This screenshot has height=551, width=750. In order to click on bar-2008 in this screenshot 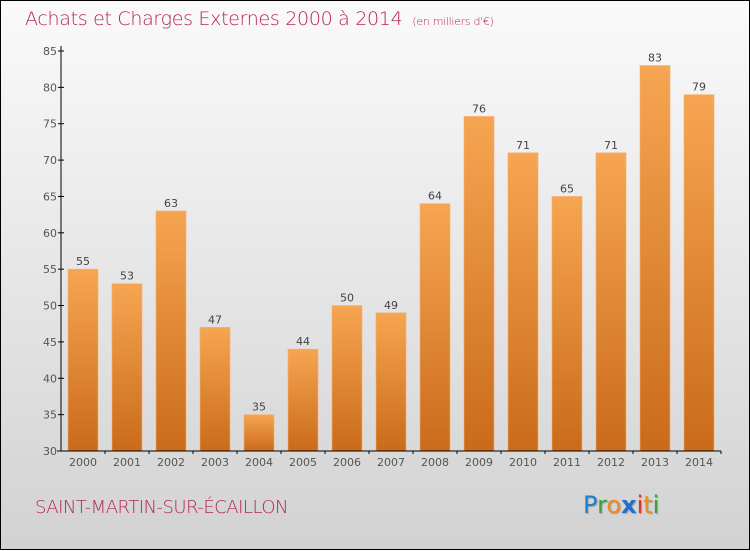, I will do `click(435, 327)`.